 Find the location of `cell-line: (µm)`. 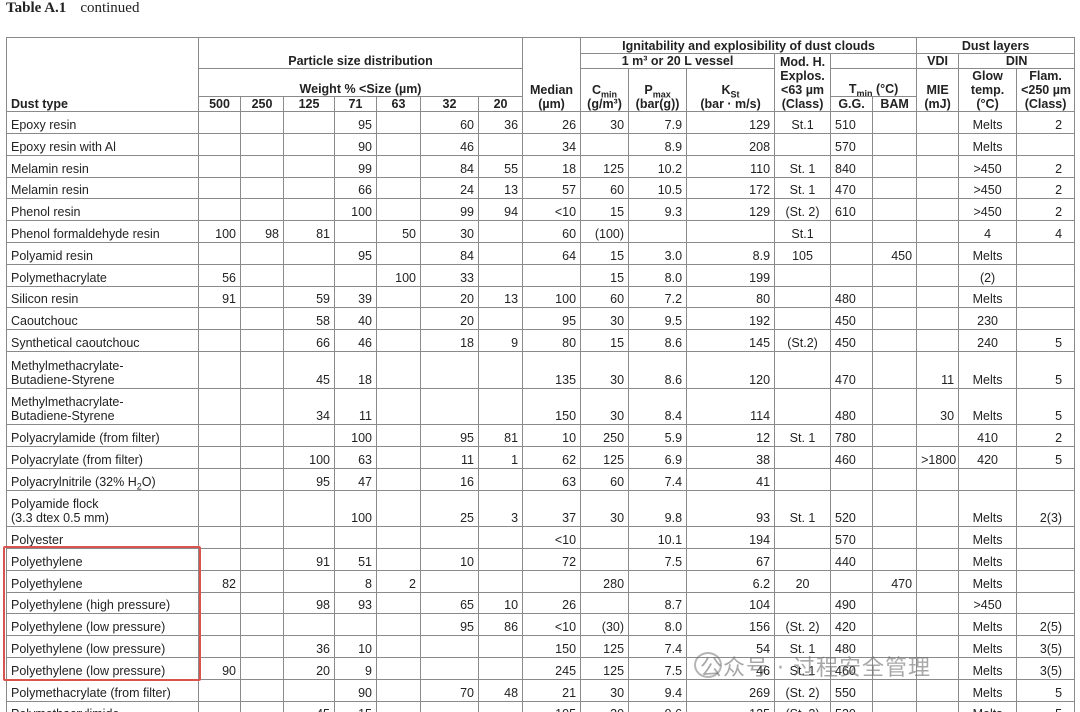

cell-line: (µm) is located at coordinates (551, 104).